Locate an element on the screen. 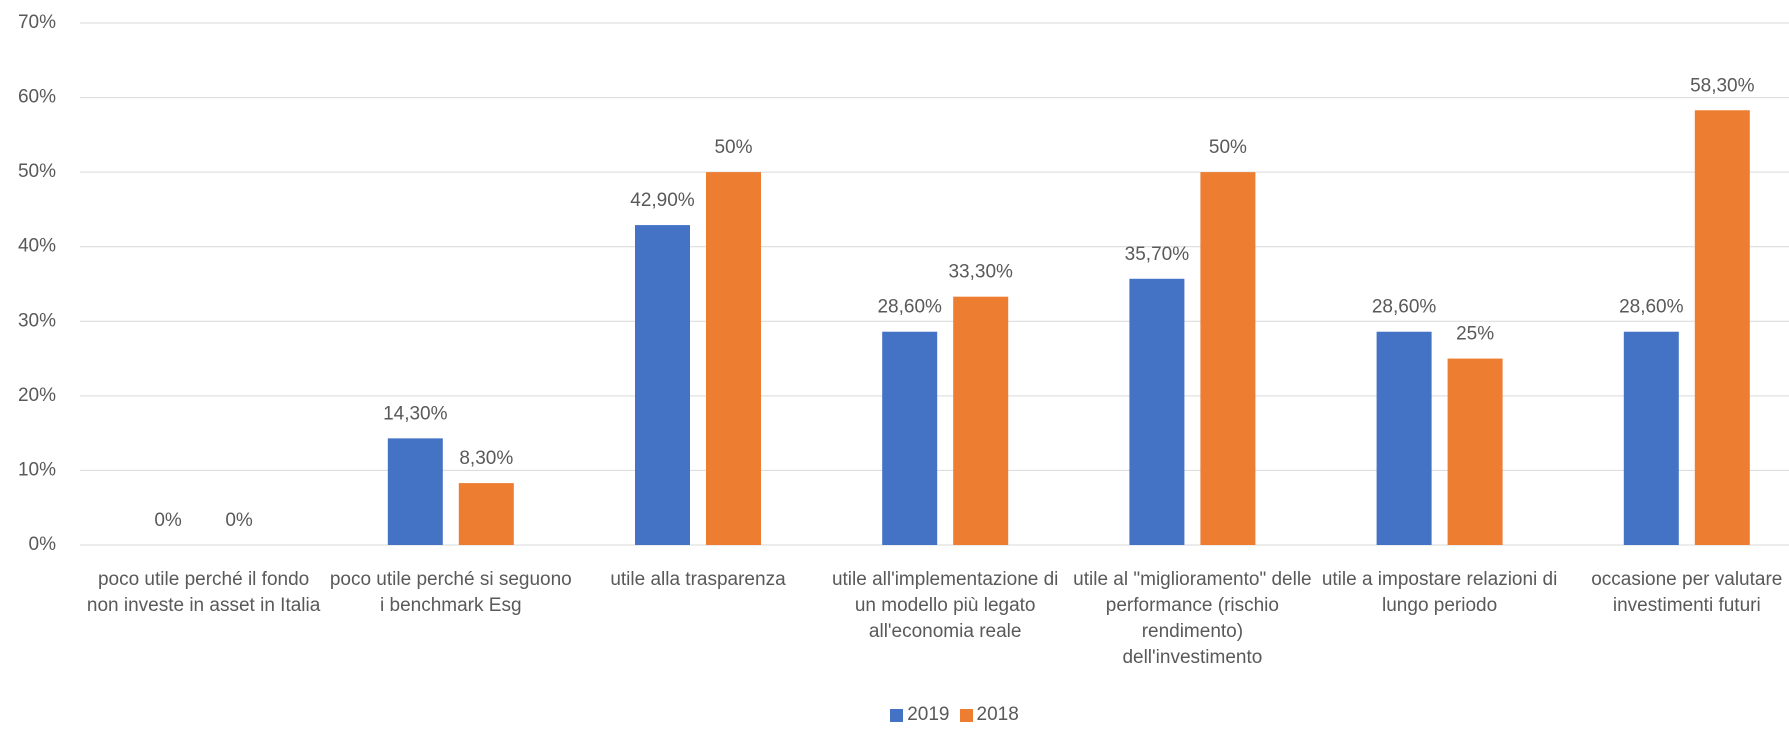 The height and width of the screenshot is (730, 1789). legend-label: 2018 is located at coordinates (997, 714).